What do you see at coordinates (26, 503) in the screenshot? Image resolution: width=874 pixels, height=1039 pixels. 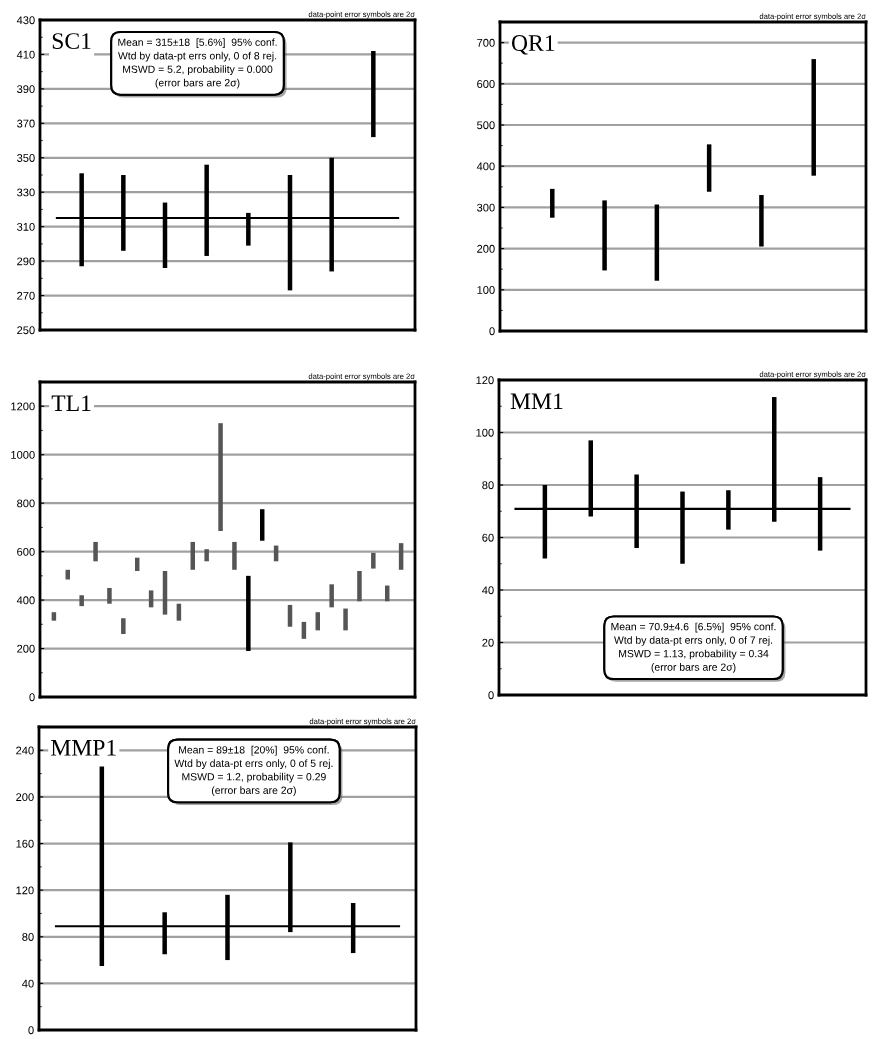 I see `y-tick-label: 800` at bounding box center [26, 503].